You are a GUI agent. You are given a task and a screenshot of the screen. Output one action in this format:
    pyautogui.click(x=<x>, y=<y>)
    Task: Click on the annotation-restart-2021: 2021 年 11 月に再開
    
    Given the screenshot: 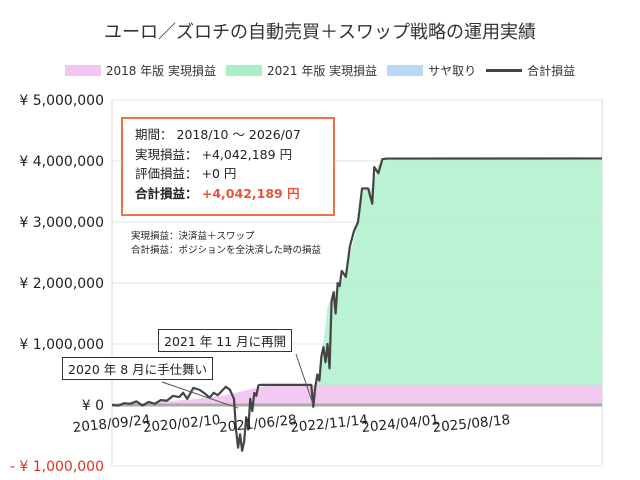 What is the action you would take?
    pyautogui.click(x=225, y=340)
    